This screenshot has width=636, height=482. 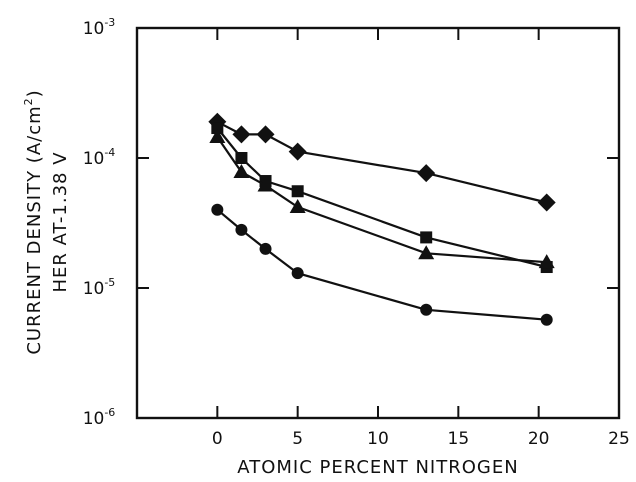 I want to click on x-tick-label: 25, so click(x=619, y=439).